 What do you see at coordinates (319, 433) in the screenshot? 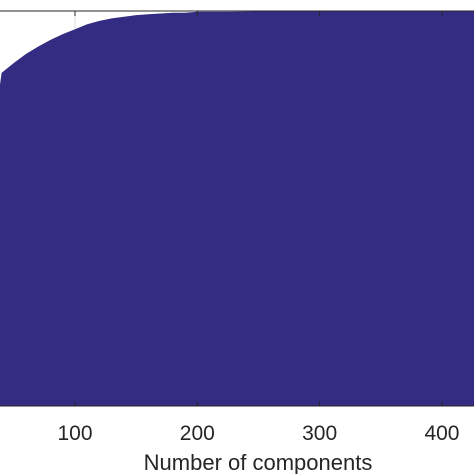
I see `x-tick-label-300: 300` at bounding box center [319, 433].